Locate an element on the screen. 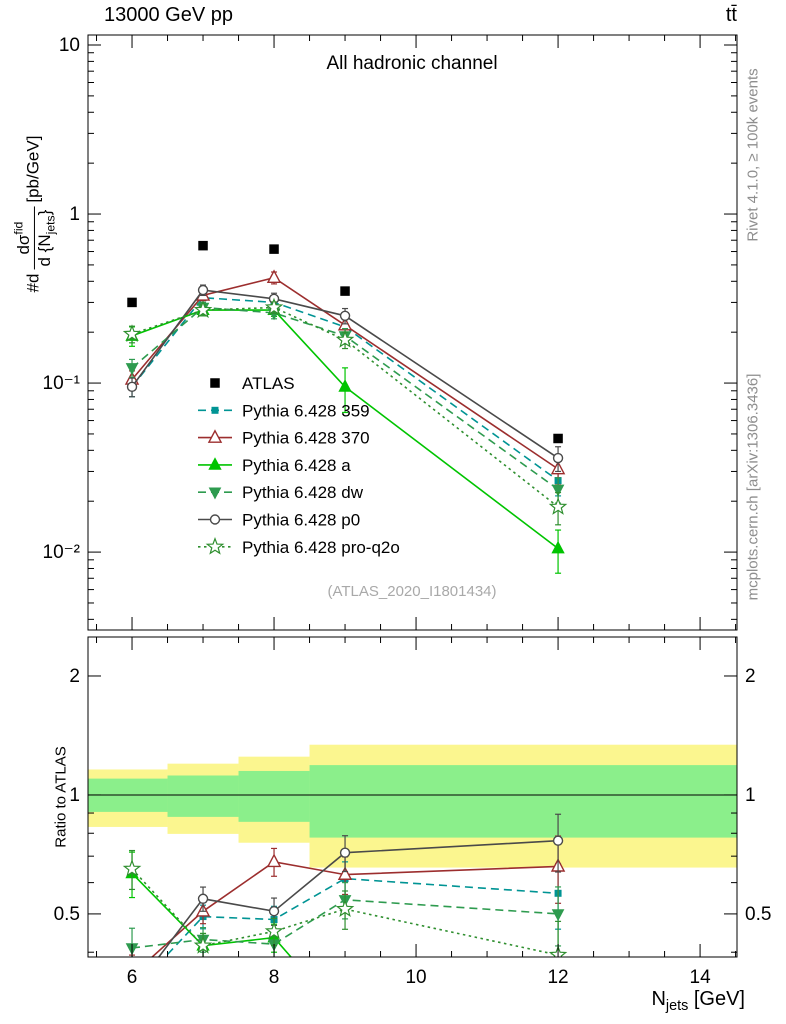 Image resolution: width=786 pixels, height=1024 pixels. ratio-y-tick-label-right: 2 is located at coordinates (750, 676).